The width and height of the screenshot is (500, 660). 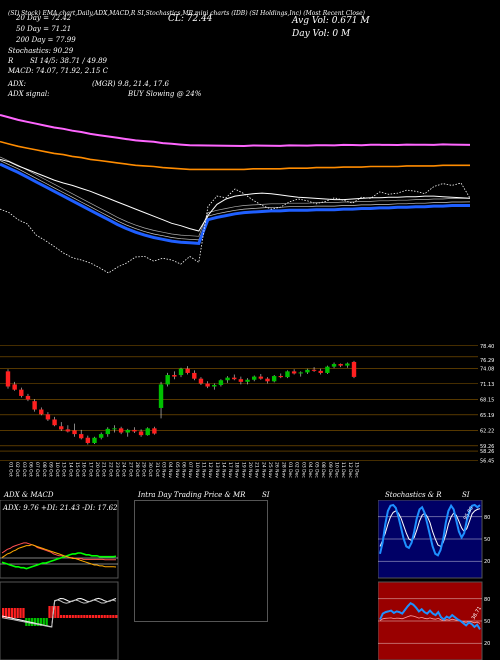 What do you see at coordinates (343, 470) in the screenshot?
I see `date-tick-label: 11 Dec` at bounding box center [343, 470].